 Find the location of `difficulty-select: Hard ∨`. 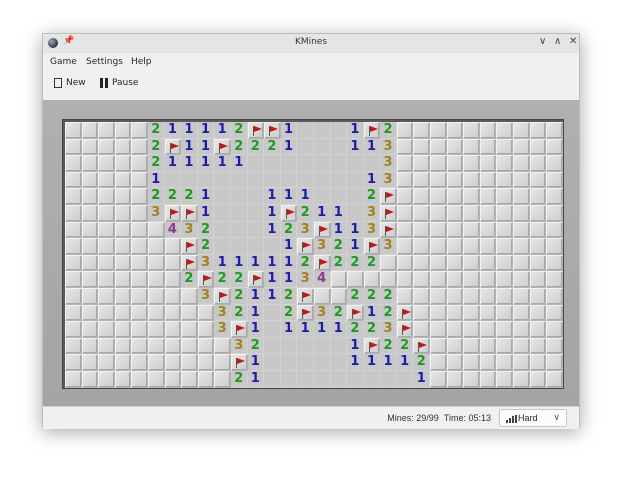

difficulty-select: Hard ∨ is located at coordinates (533, 418).